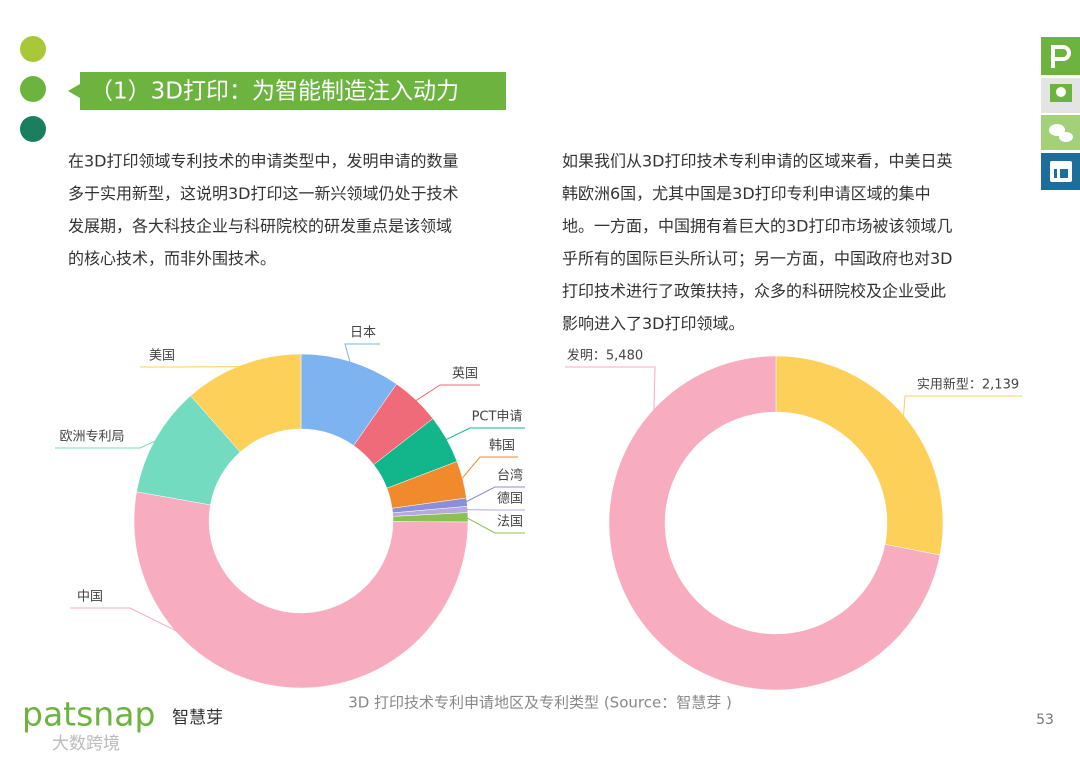  What do you see at coordinates (260, 226) in the screenshot?
I see `paragraph-line: 发展期，各大科技企业与科研院校的研发重点是该领域` at bounding box center [260, 226].